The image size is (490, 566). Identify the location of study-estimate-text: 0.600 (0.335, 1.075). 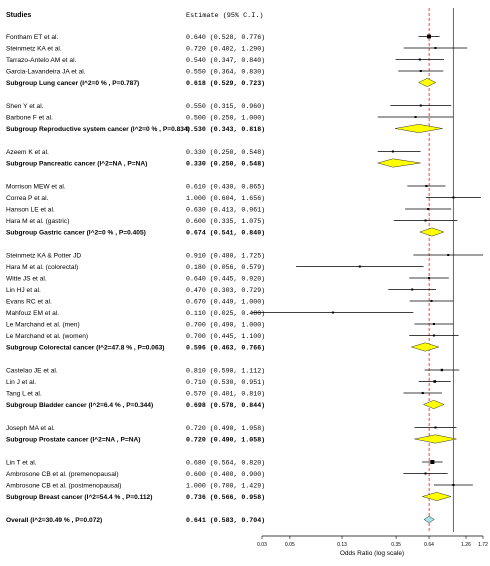
(225, 221).